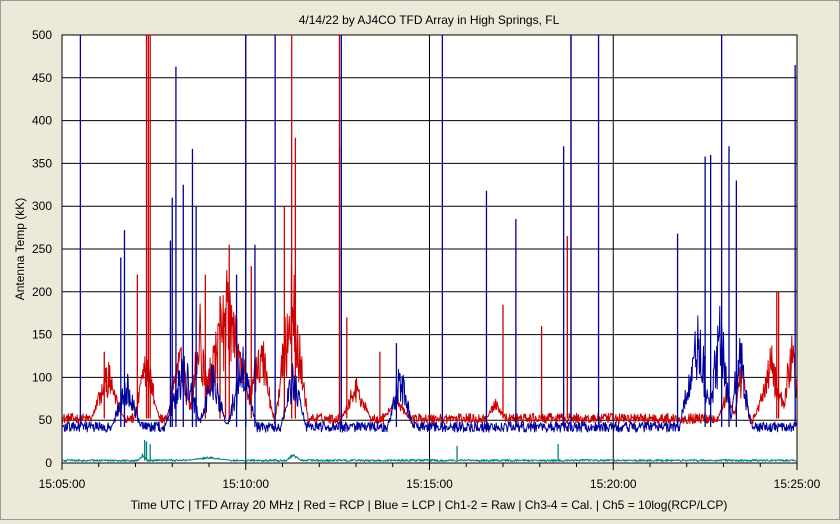 This screenshot has width=840, height=524. Describe the element at coordinates (613, 484) in the screenshot. I see `x-tick-label: 15:20:00` at that location.